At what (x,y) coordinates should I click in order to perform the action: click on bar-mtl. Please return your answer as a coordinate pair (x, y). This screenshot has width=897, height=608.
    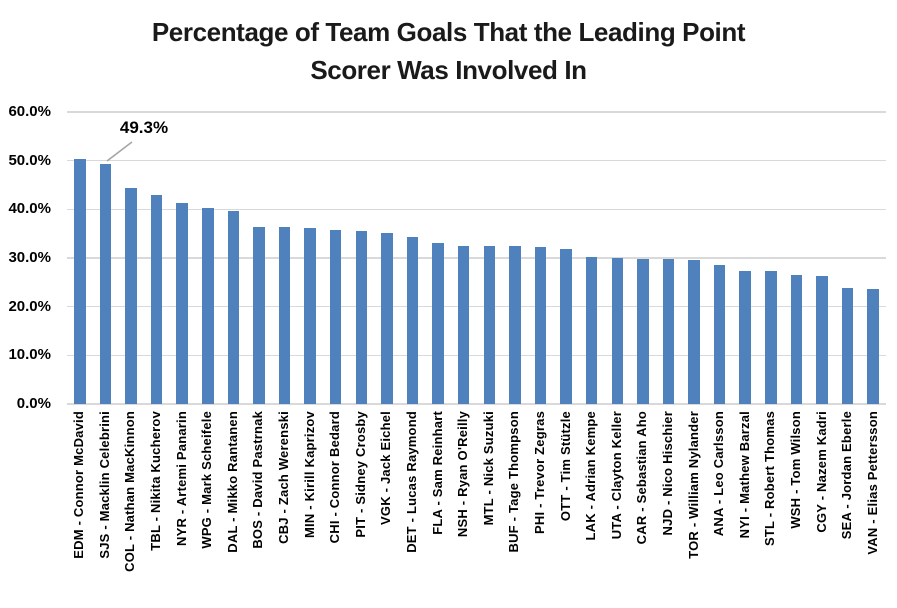
    Looking at the image, I should click on (489, 324).